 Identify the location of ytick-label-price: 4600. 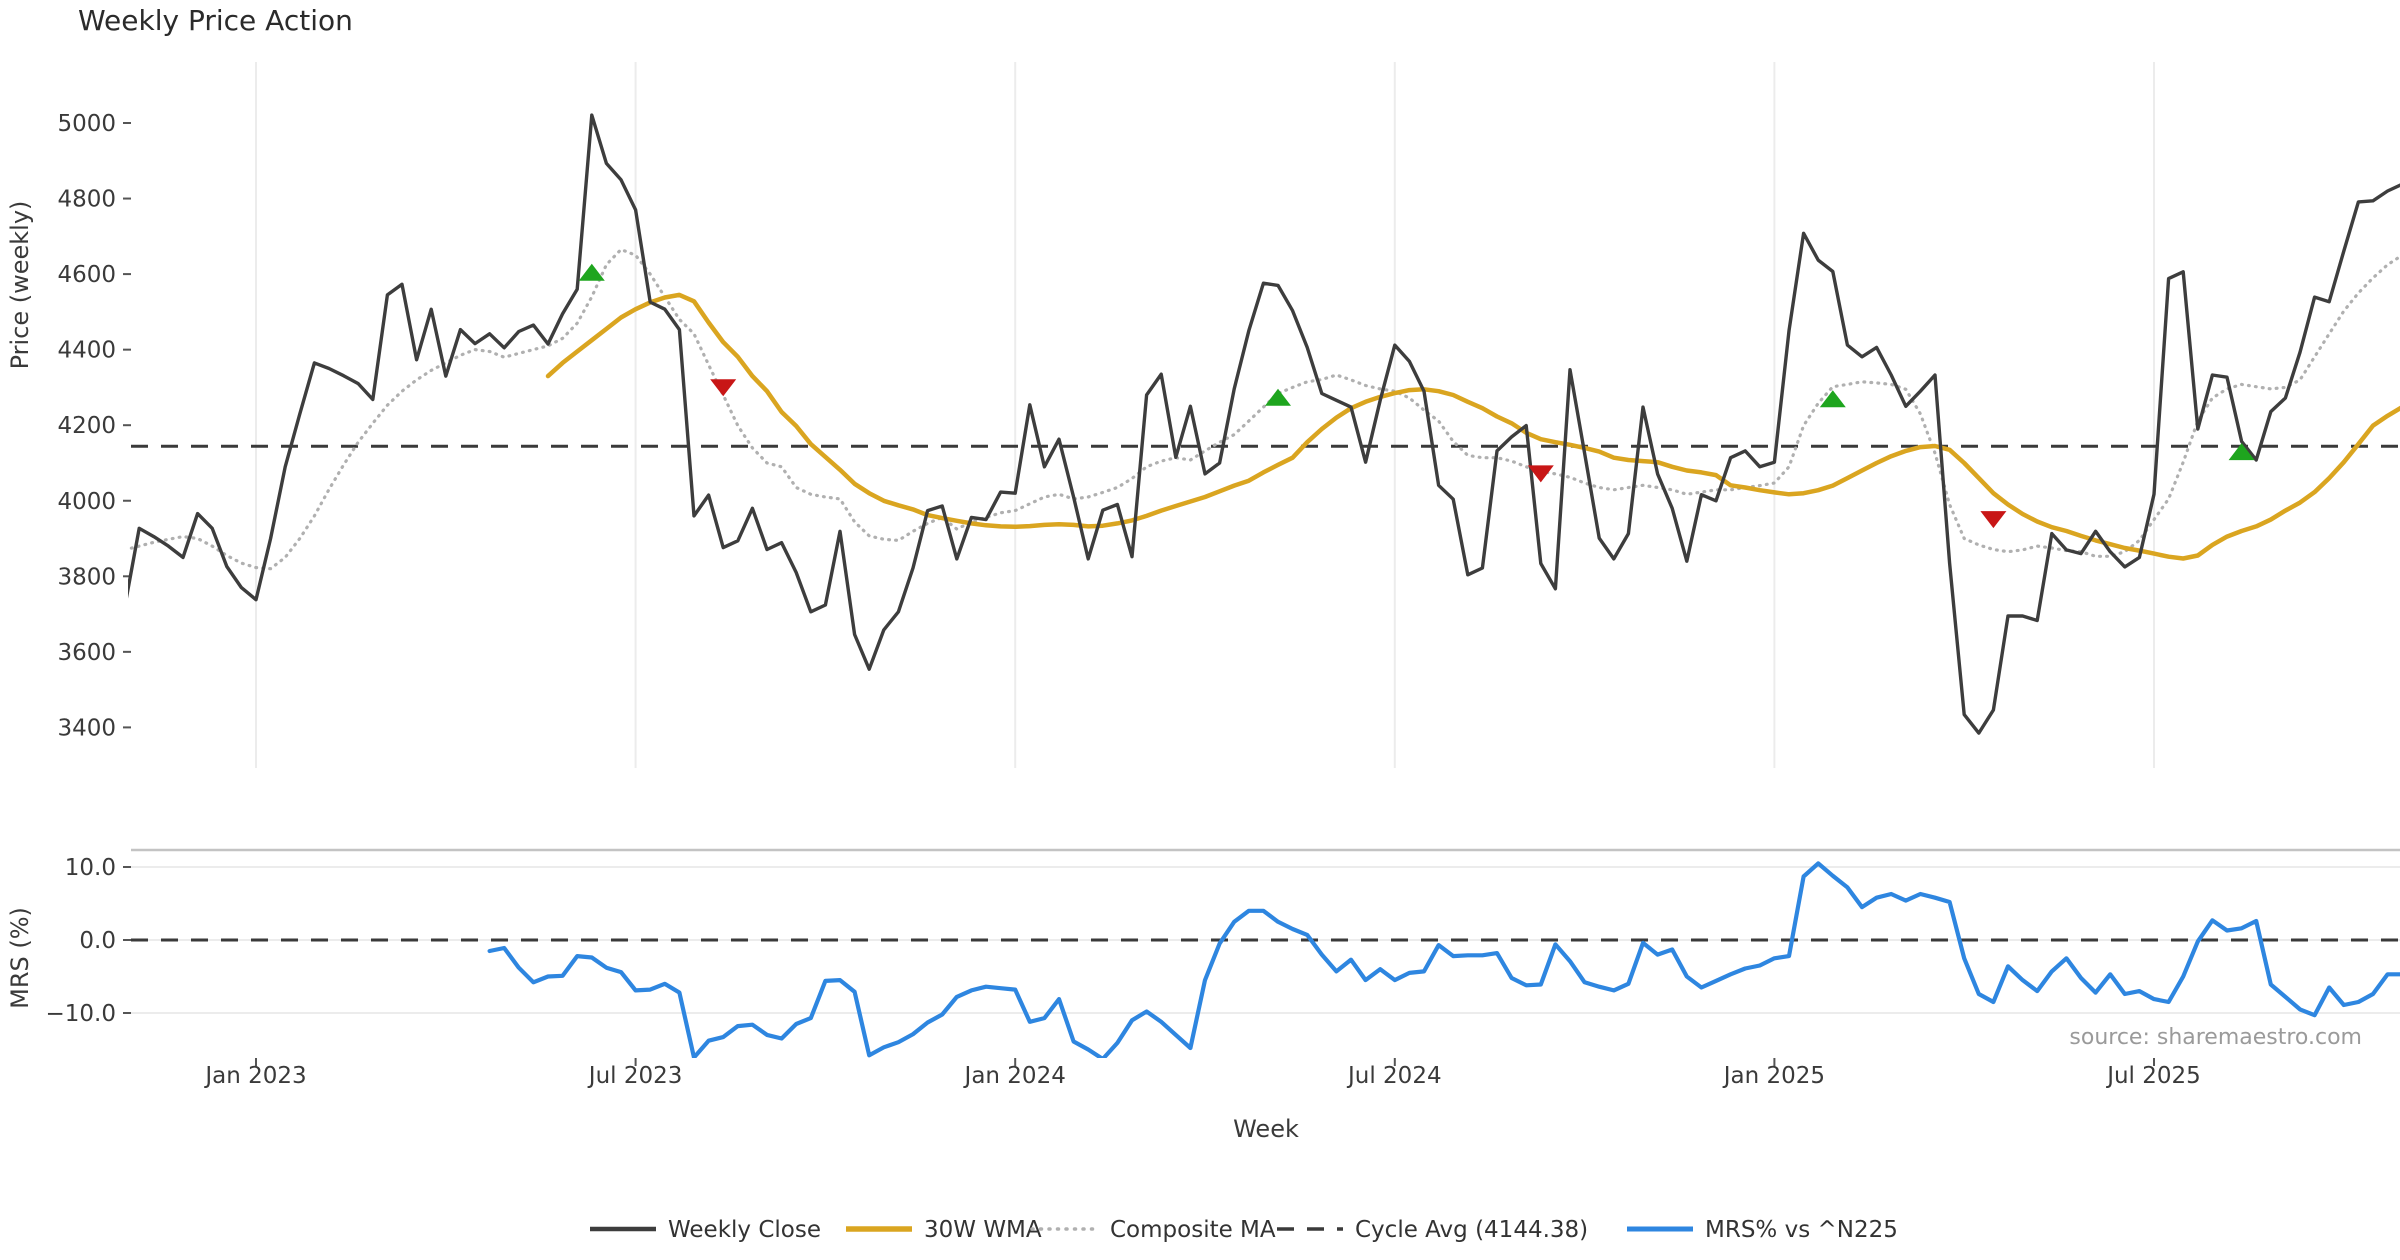
(86, 275).